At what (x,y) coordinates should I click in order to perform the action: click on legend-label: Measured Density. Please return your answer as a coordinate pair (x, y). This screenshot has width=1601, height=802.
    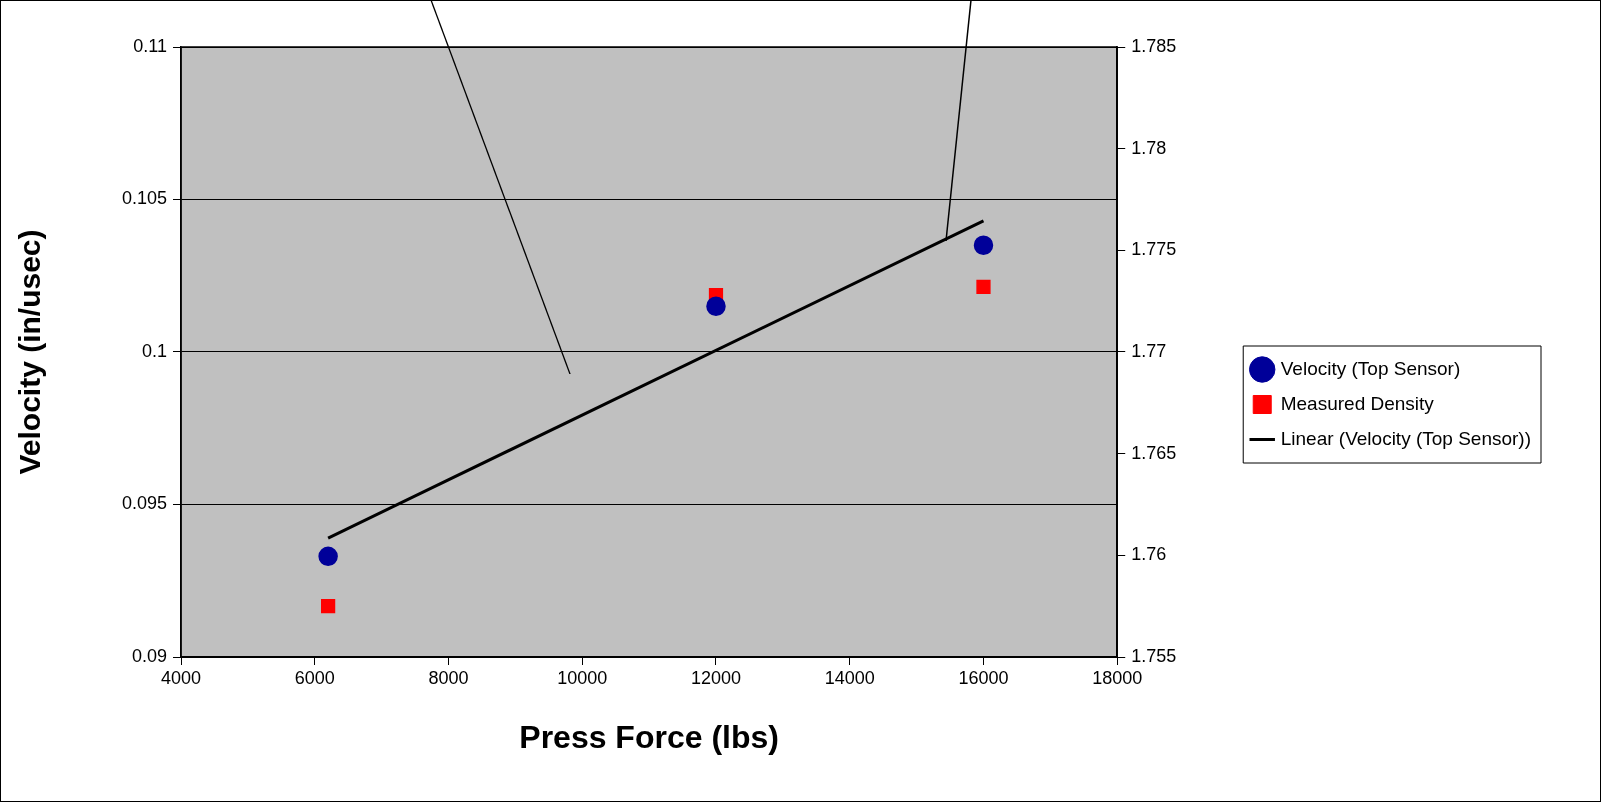
    Looking at the image, I should click on (1357, 403).